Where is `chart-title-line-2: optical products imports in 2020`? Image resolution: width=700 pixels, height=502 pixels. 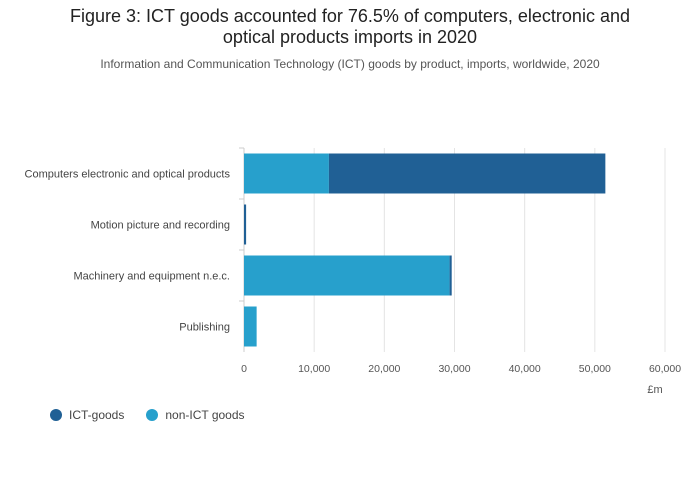 chart-title-line-2: optical products imports in 2020 is located at coordinates (350, 37).